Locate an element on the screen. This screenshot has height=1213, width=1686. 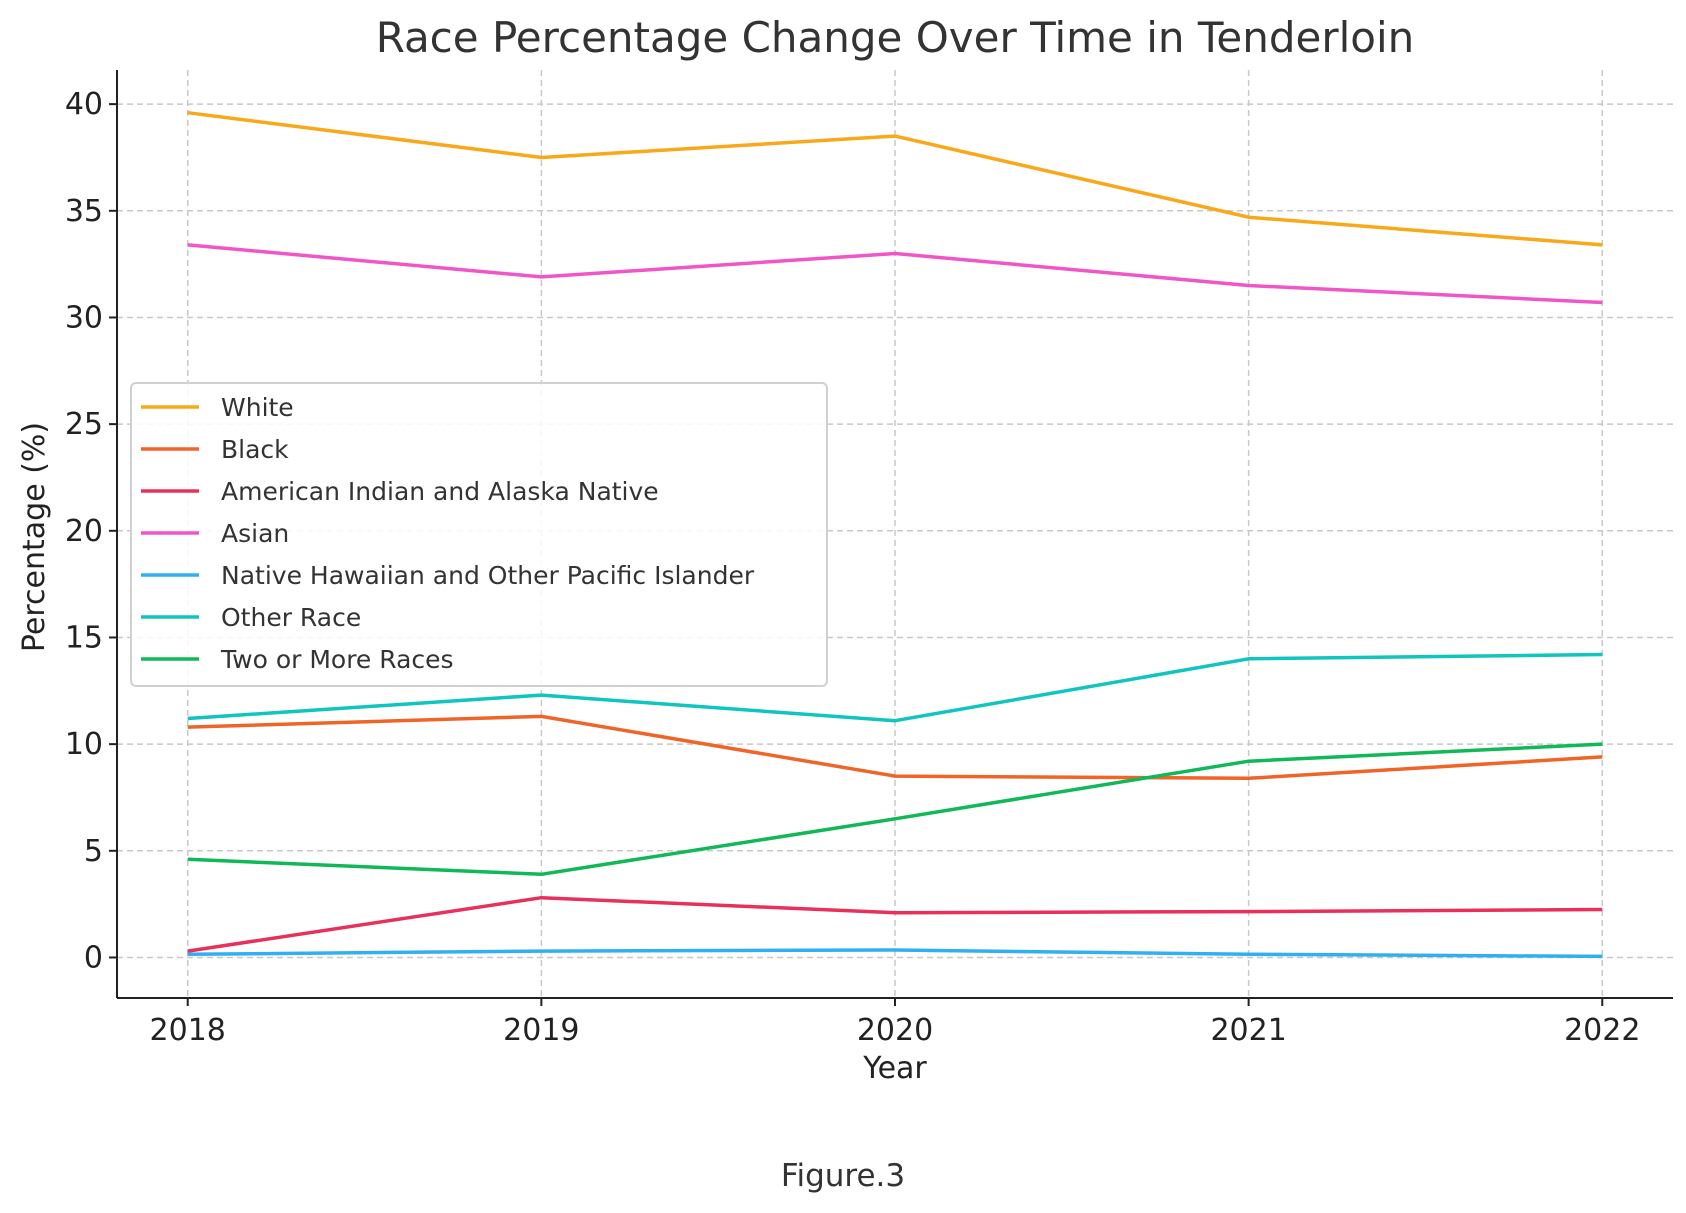
y-tick-label-2: 10 is located at coordinates (84, 744).